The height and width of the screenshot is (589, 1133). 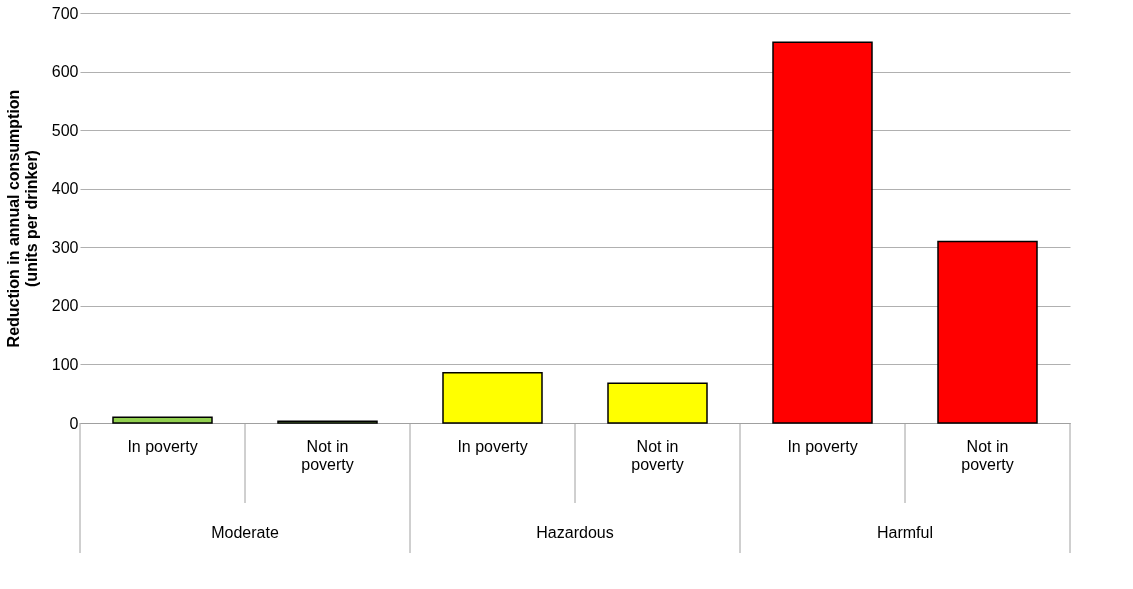 I want to click on y-tick-label: 700, so click(x=65, y=13).